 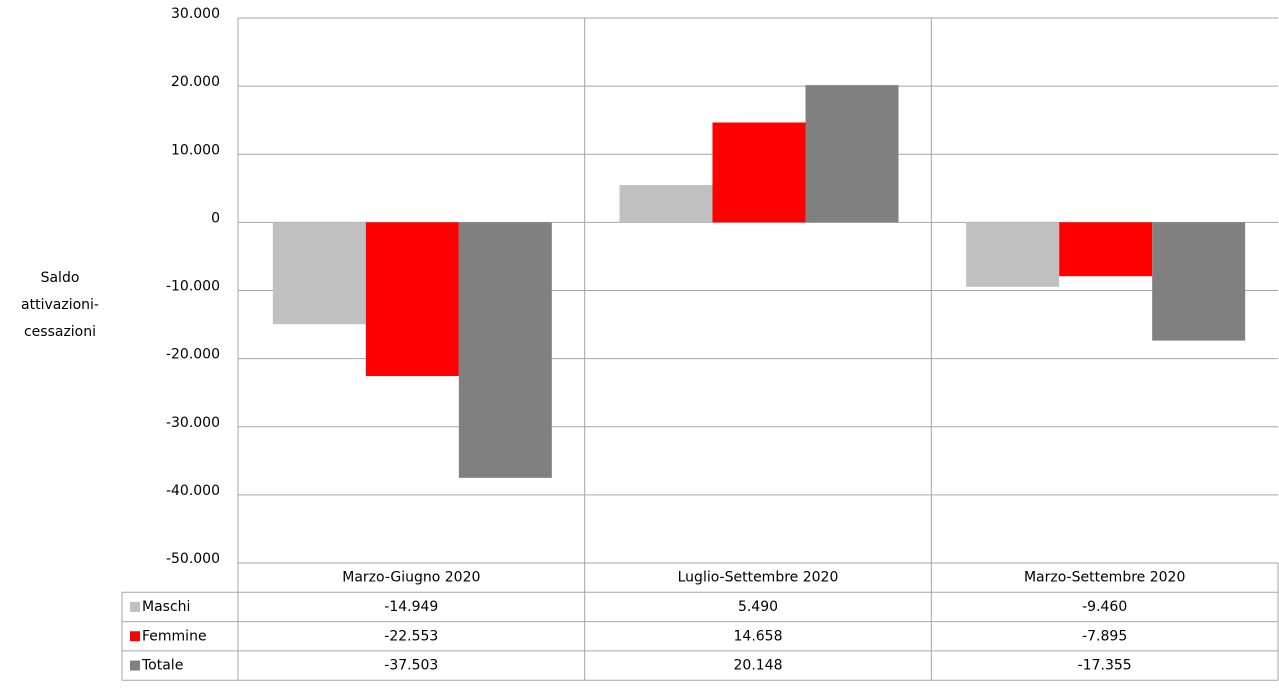 What do you see at coordinates (411, 666) in the screenshot?
I see `data-label: -37.503` at bounding box center [411, 666].